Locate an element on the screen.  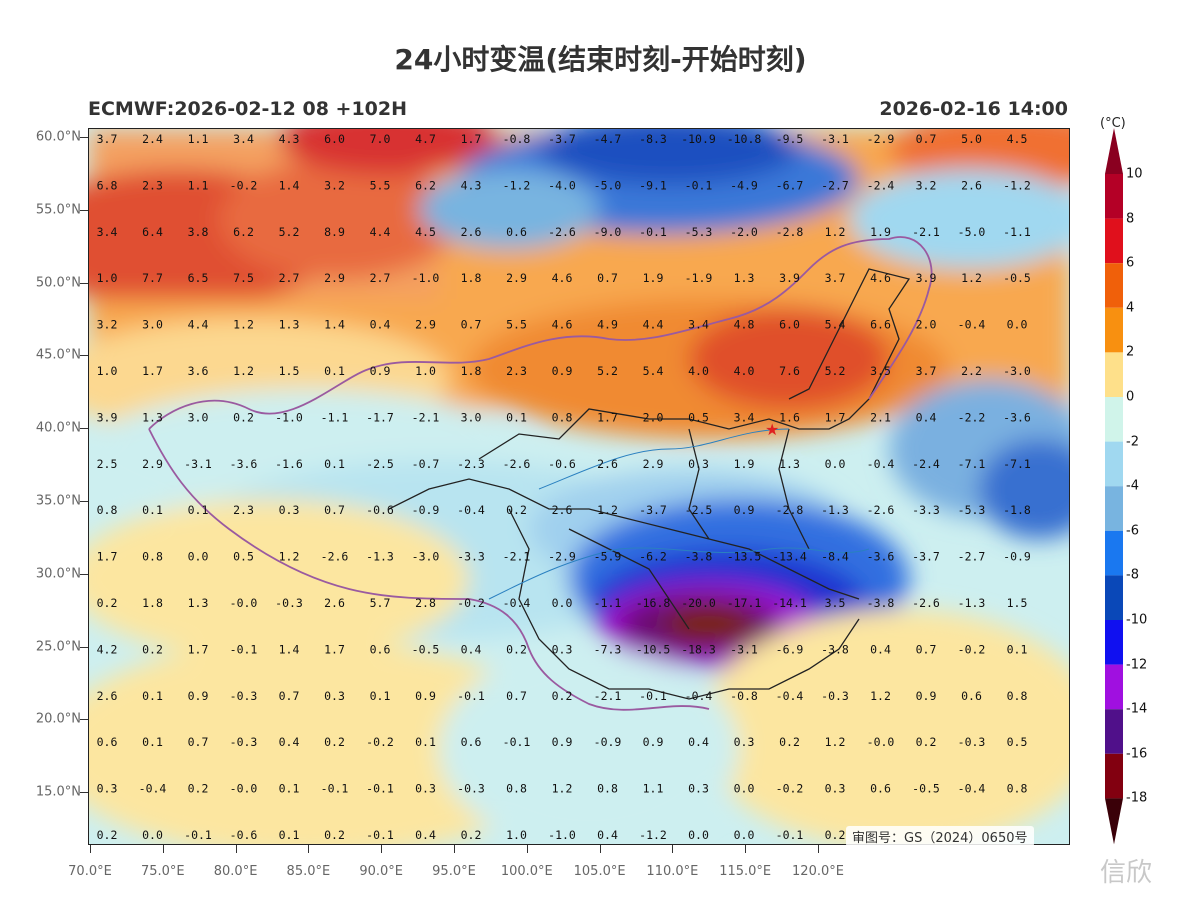
grid-value: -16.8 is located at coordinates (653, 603).